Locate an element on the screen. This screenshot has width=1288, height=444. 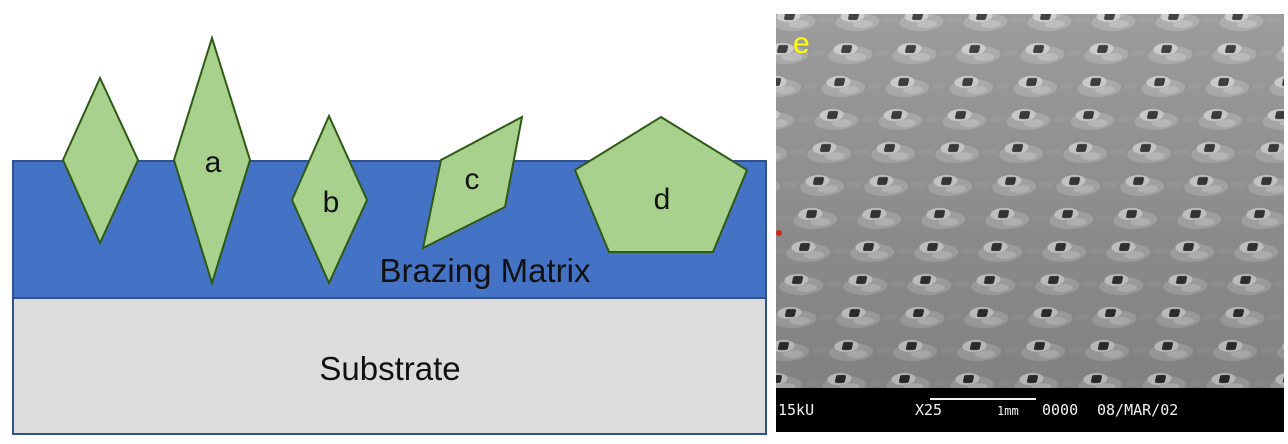
grain-d is located at coordinates (661, 184).